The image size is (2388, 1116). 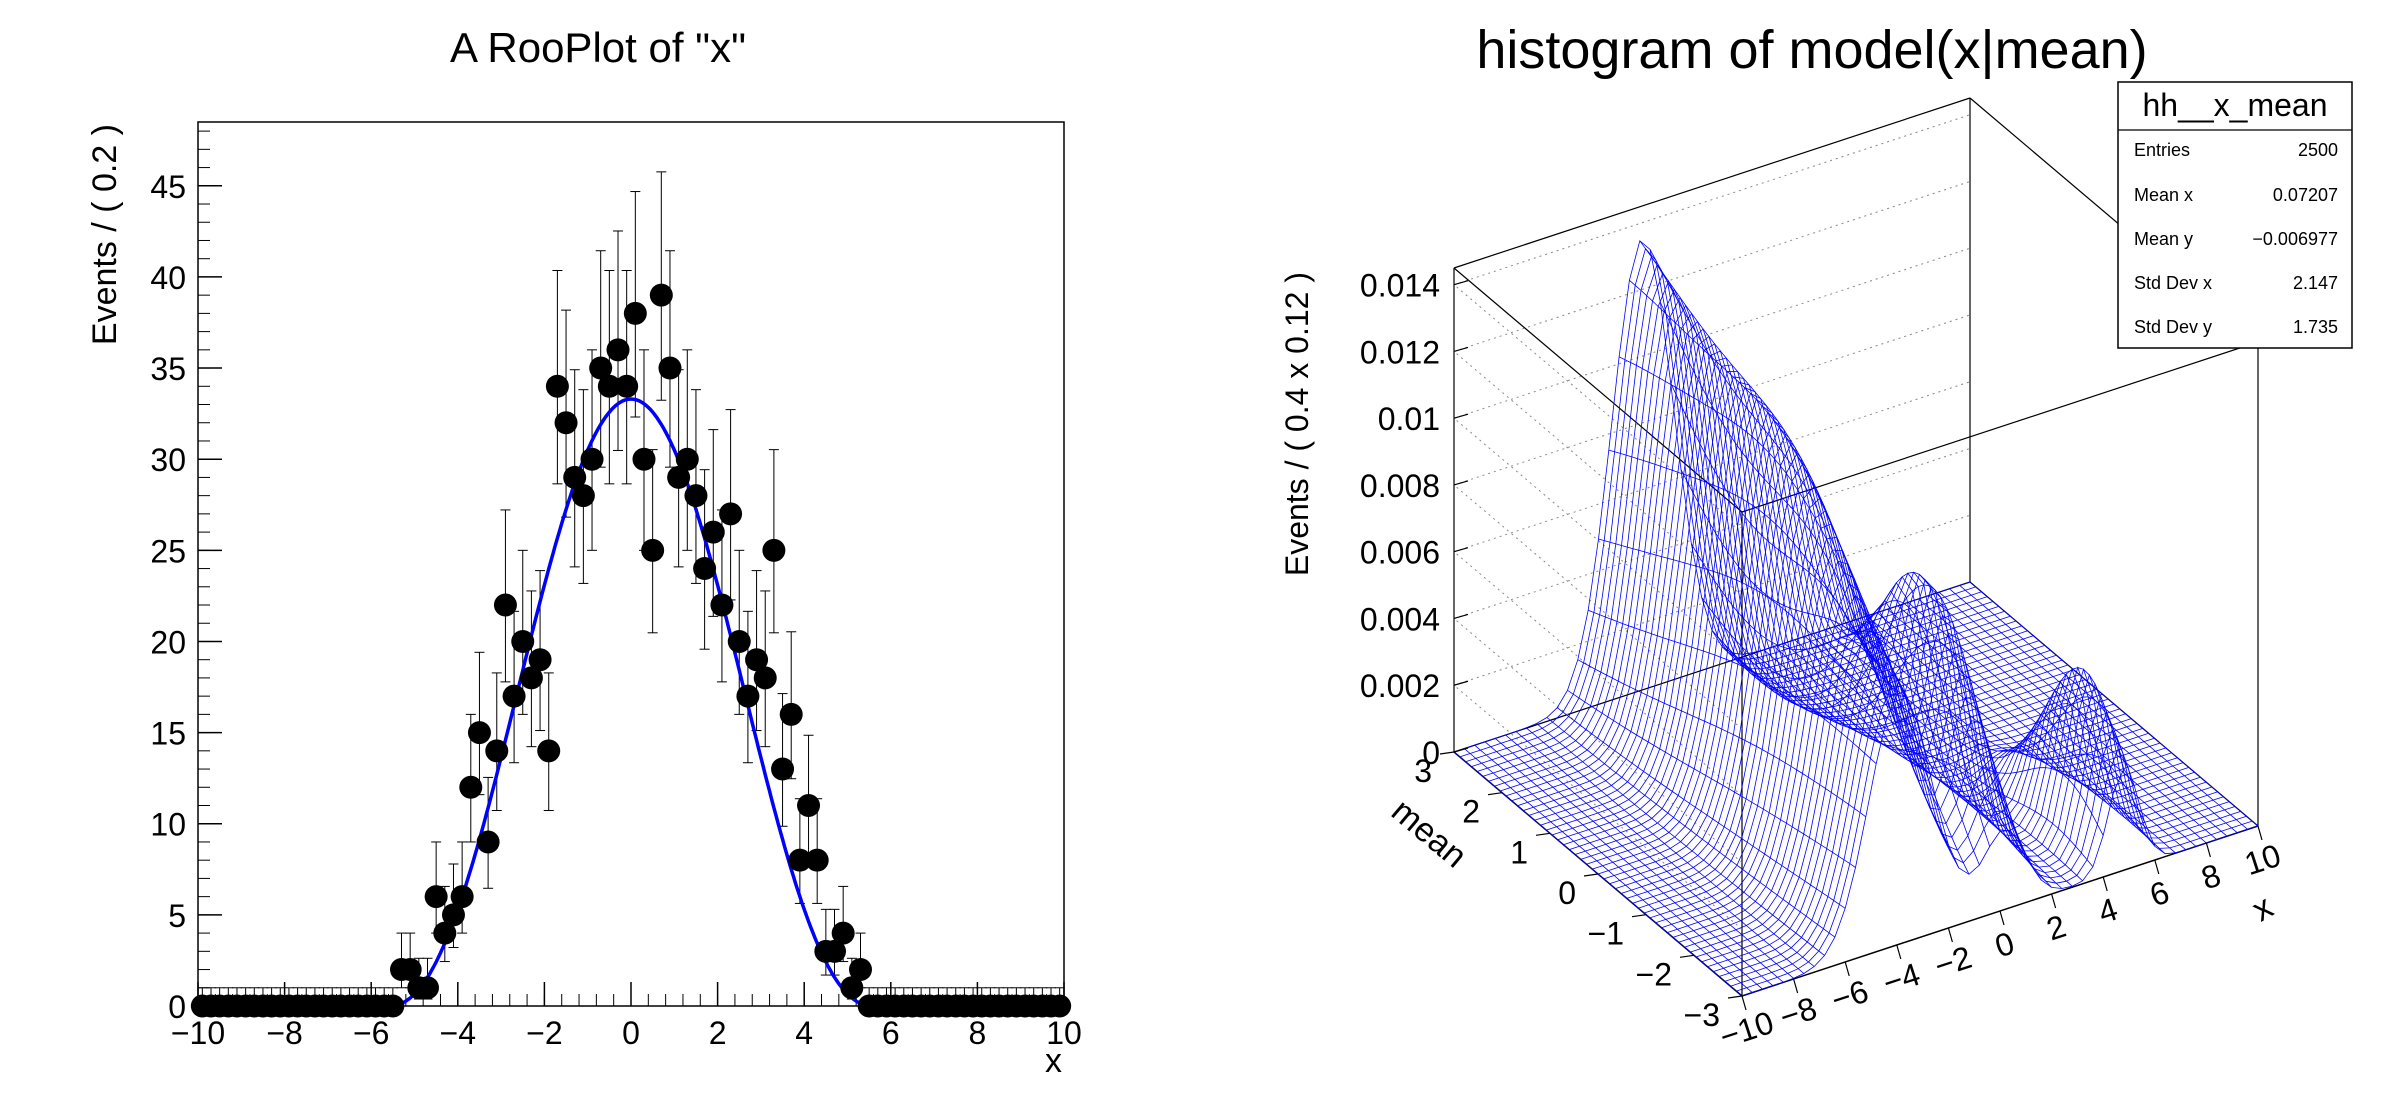 I want to click on x-tick-label: 6, so click(x=891, y=1033).